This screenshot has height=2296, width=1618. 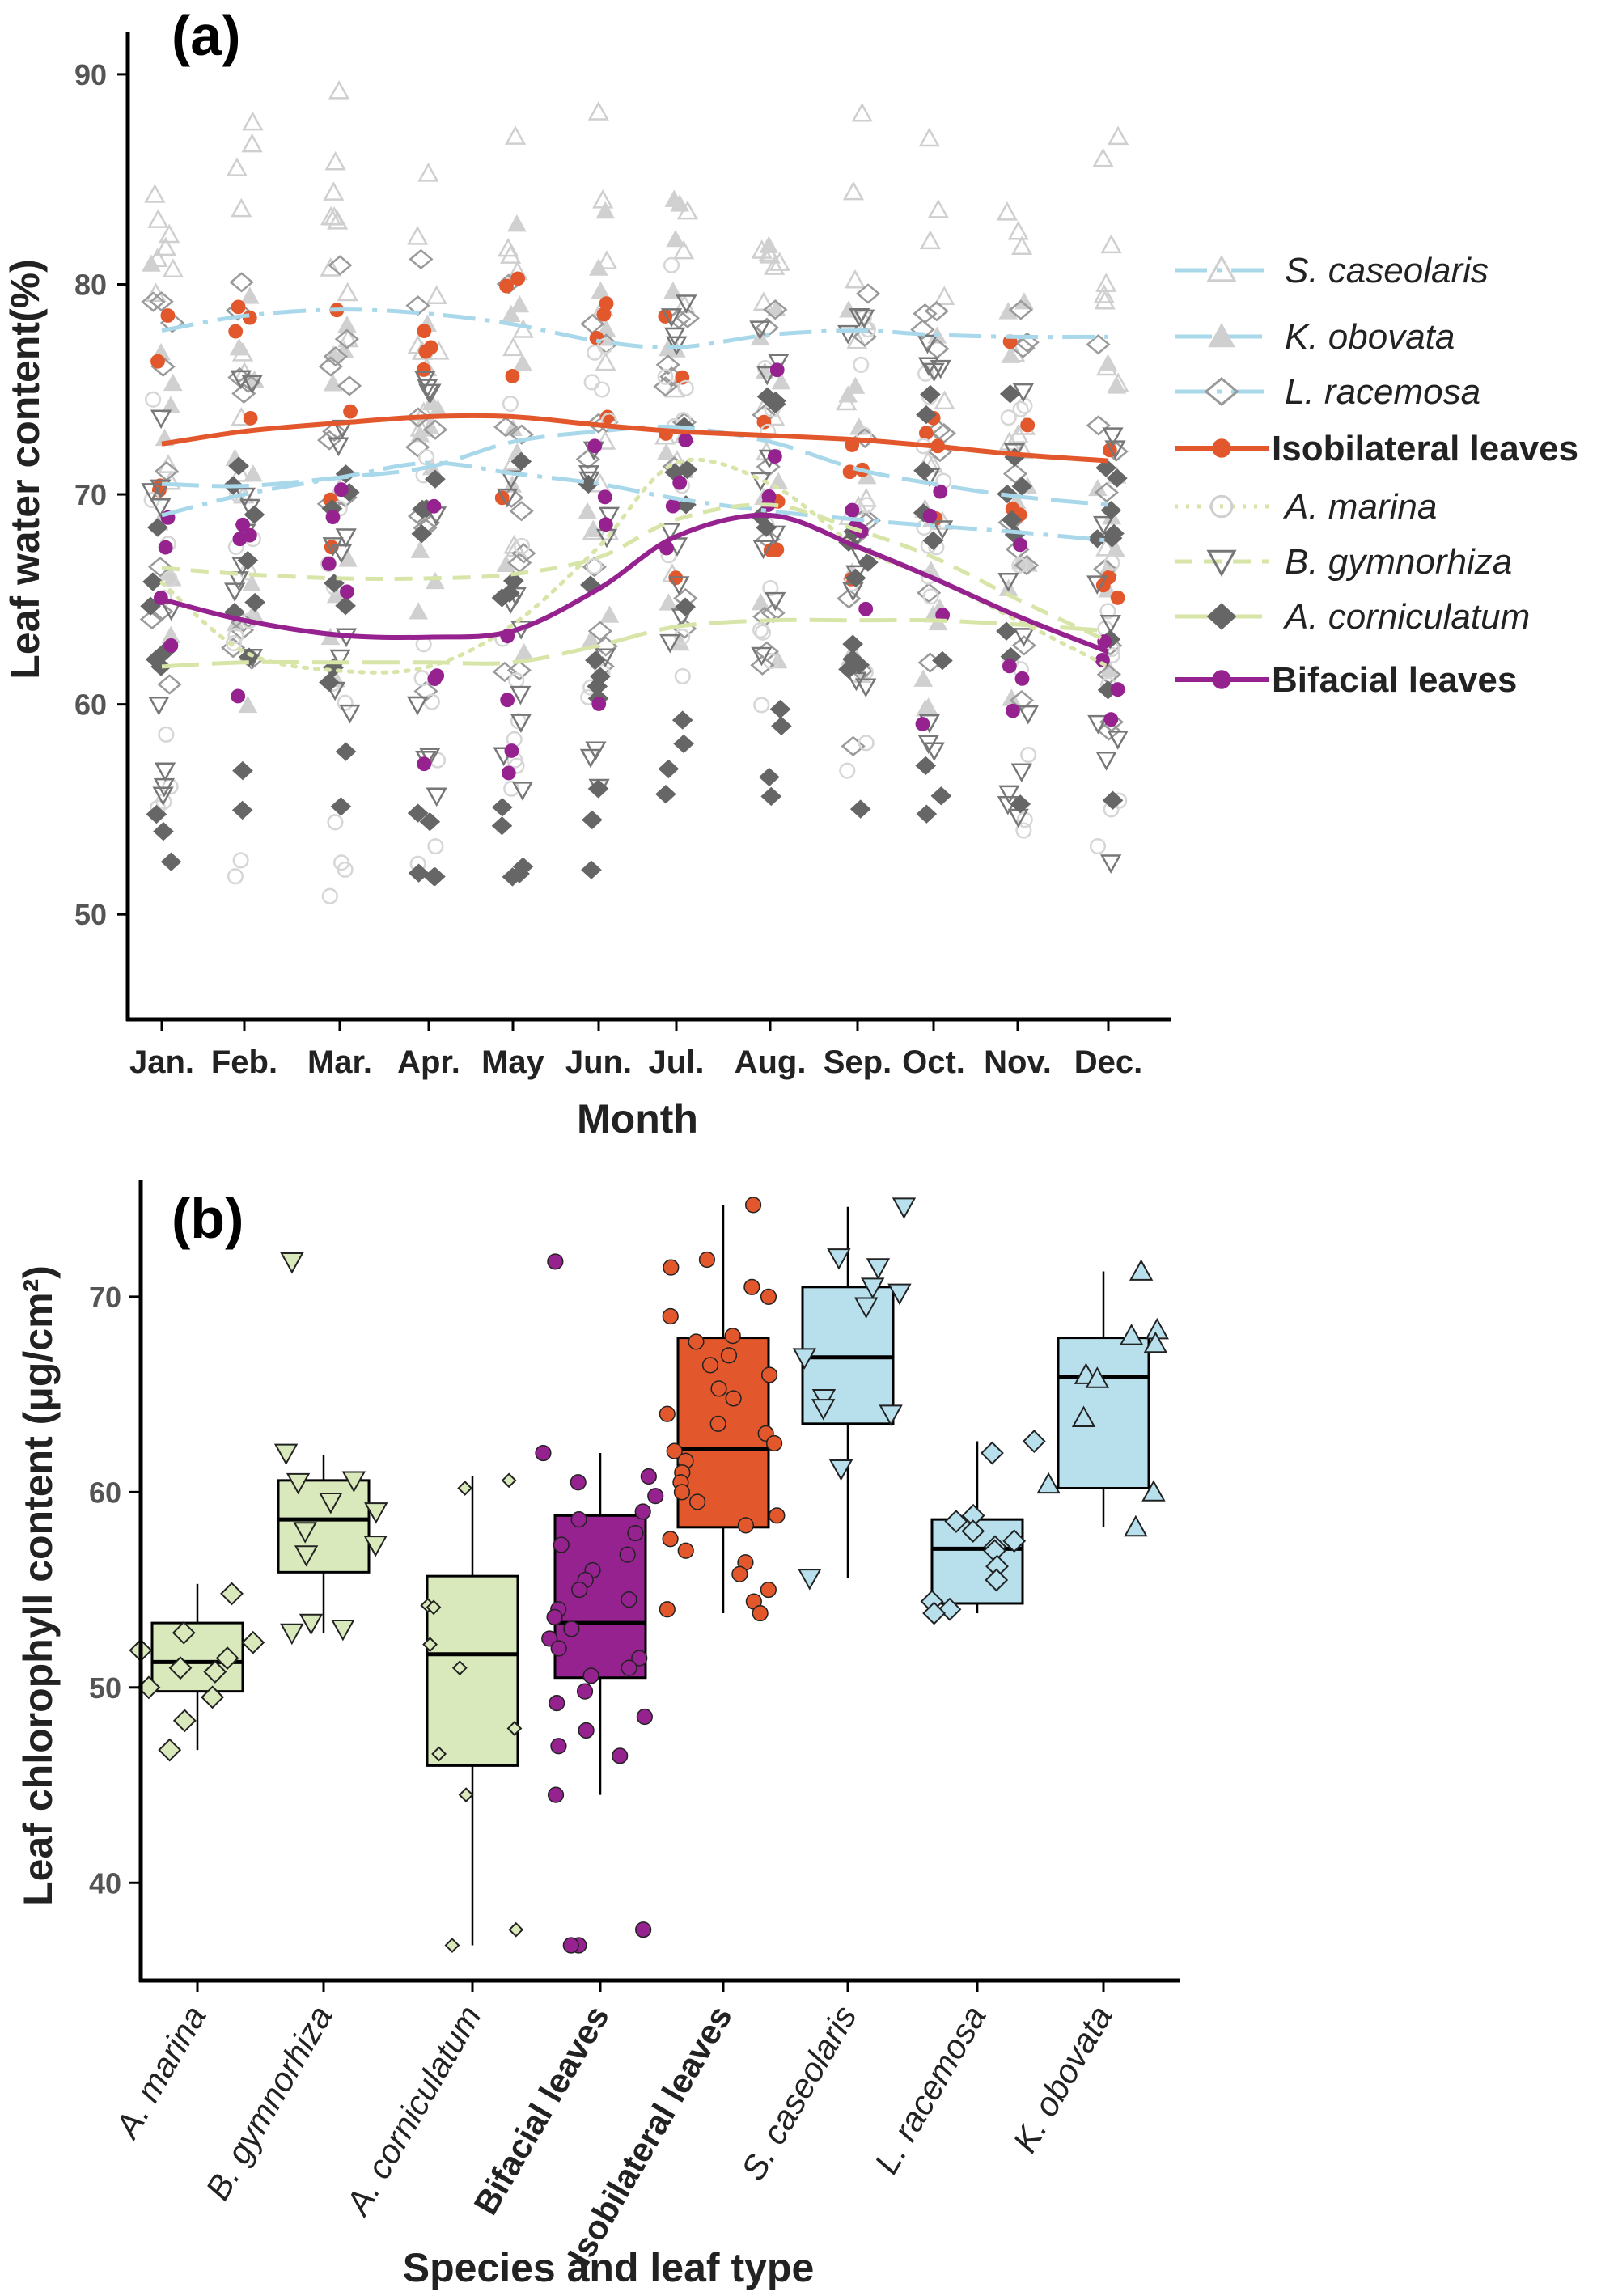 I want to click on panel-b-y-axis-title: Leaf chlorophyll content (μg/cm²), so click(x=38, y=1585).